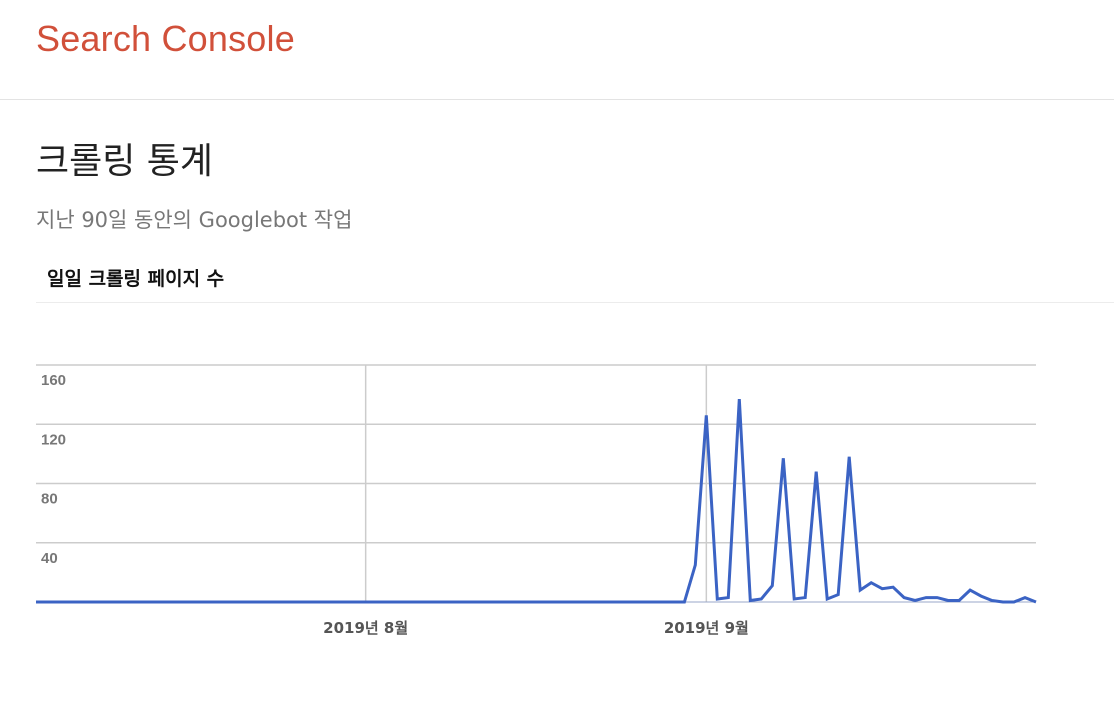 This screenshot has width=1114, height=702. I want to click on x-tick-label: 2019년 9월, so click(706, 628).